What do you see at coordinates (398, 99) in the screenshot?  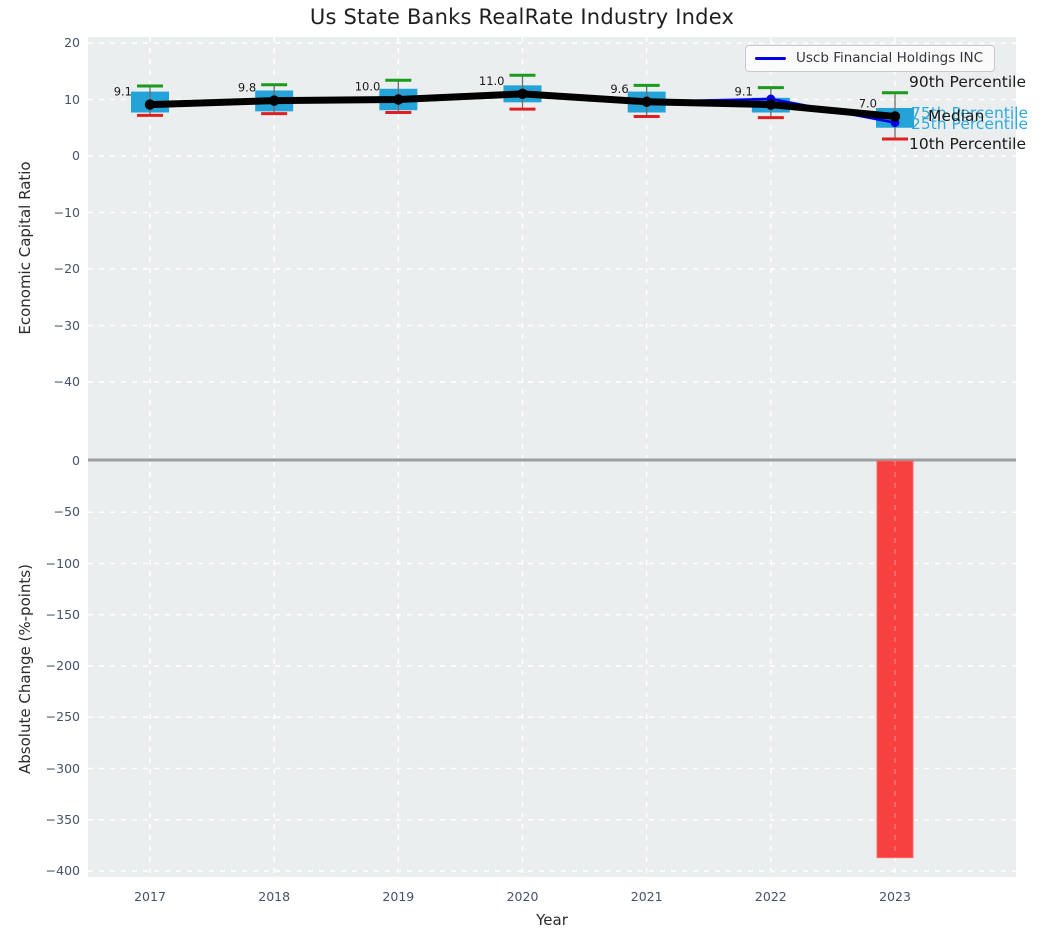 I see `median-marker-2019` at bounding box center [398, 99].